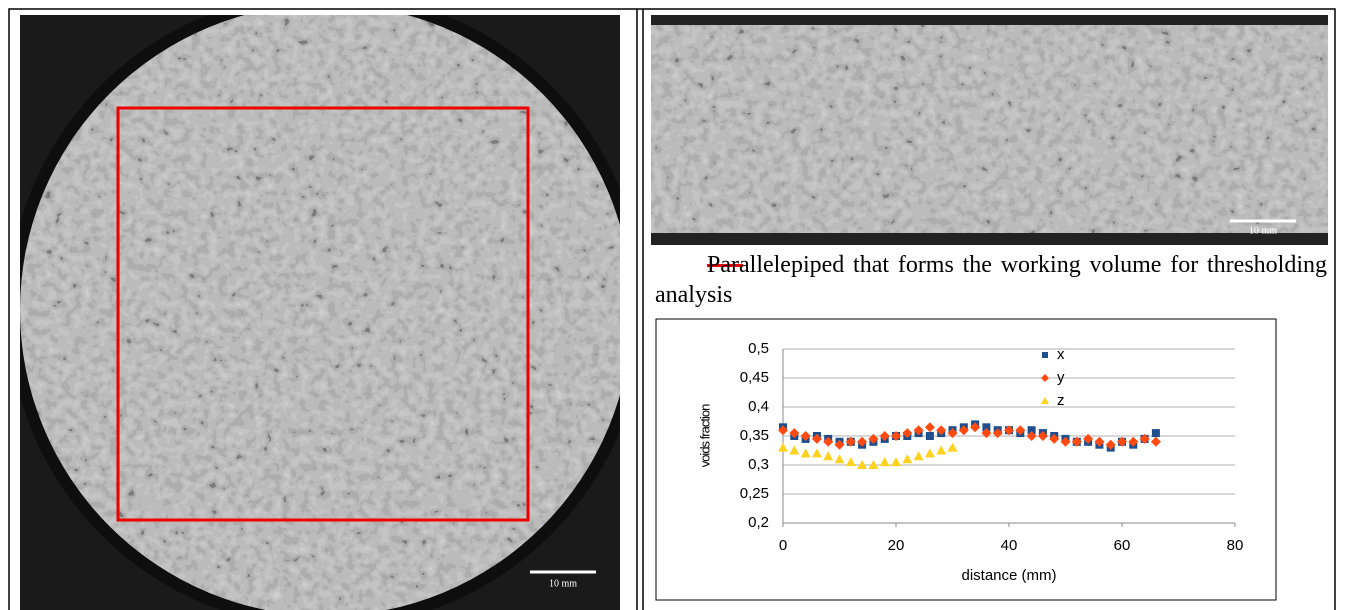 This screenshot has width=1350, height=610. What do you see at coordinates (758, 464) in the screenshot?
I see `y-tick-label: 0,3` at bounding box center [758, 464].